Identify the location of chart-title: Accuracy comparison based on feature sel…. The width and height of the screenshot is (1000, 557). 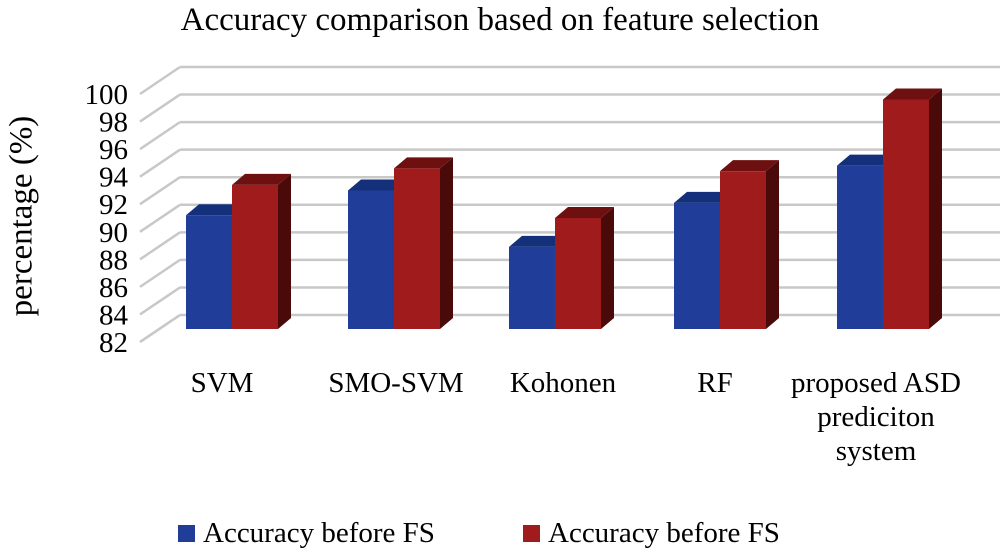
(500, 20).